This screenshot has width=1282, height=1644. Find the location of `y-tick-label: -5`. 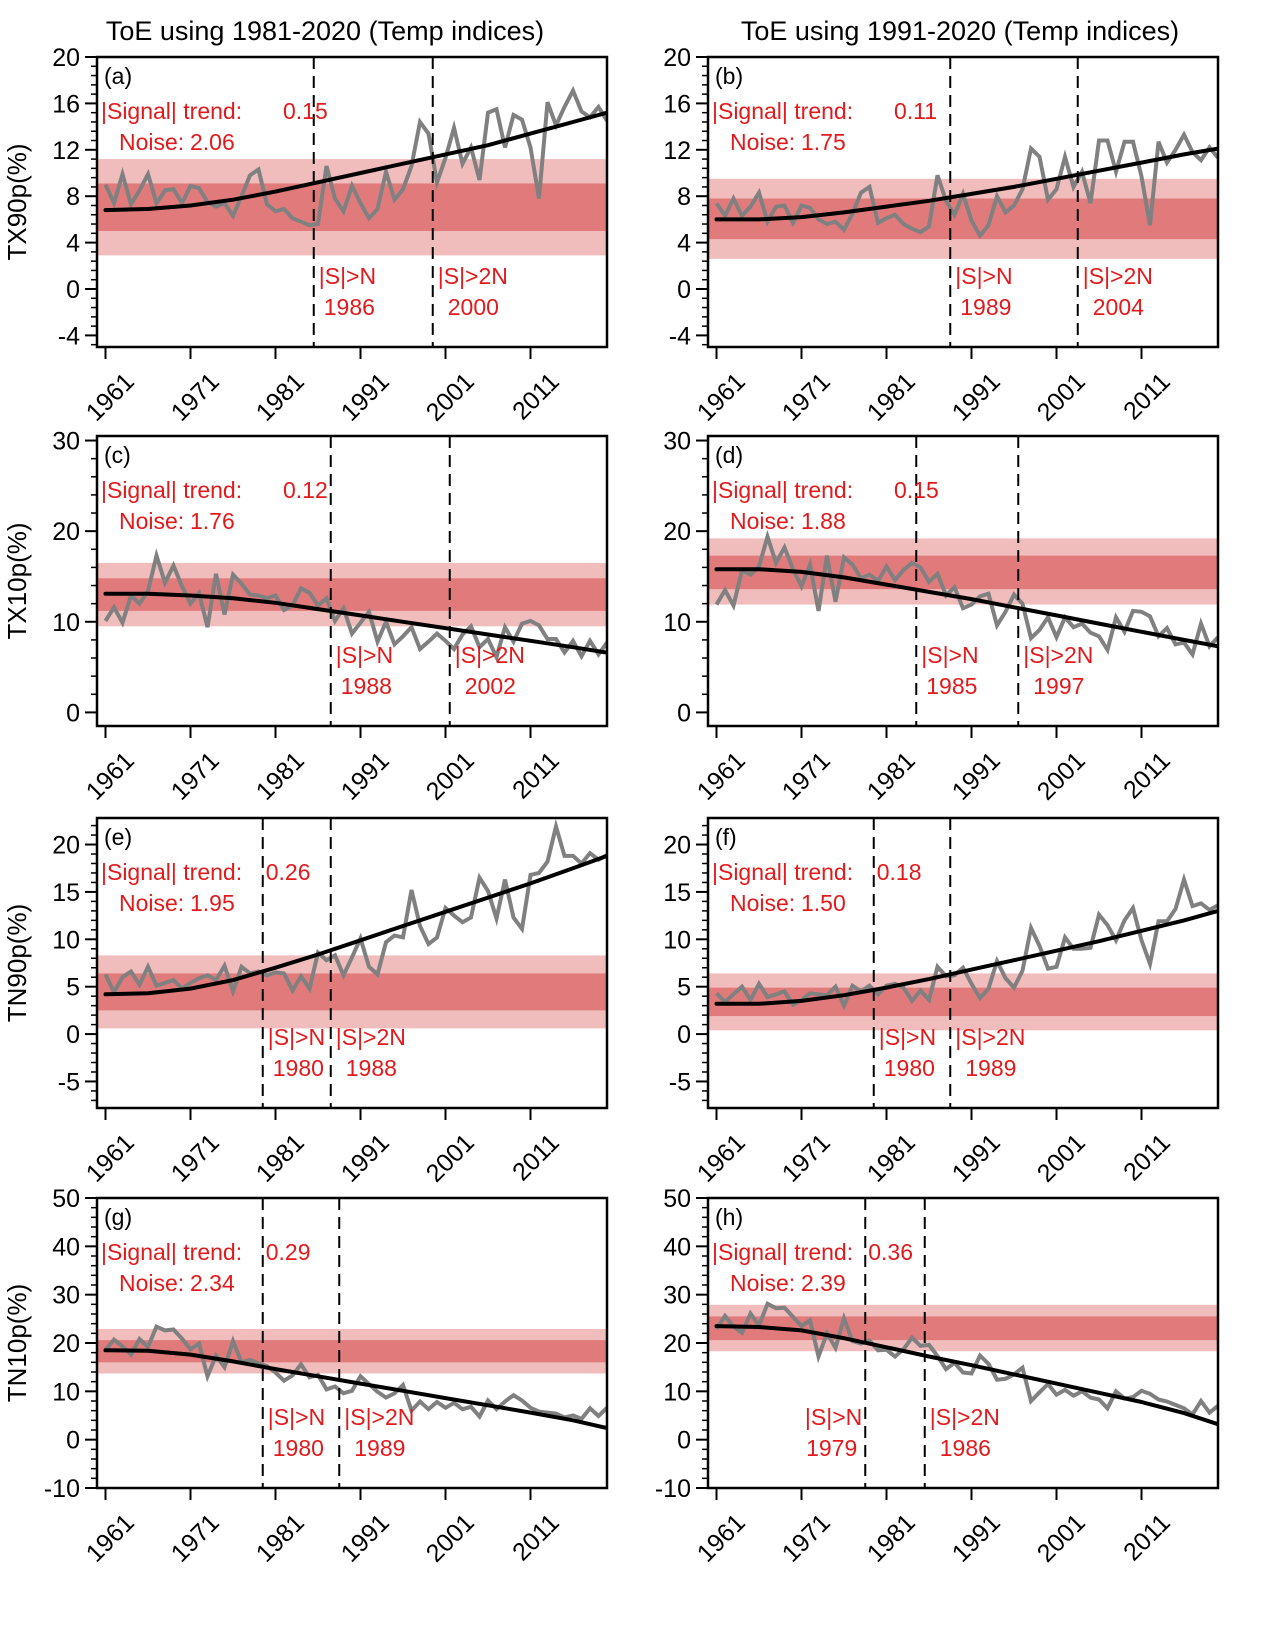

y-tick-label: -5 is located at coordinates (69, 1082).